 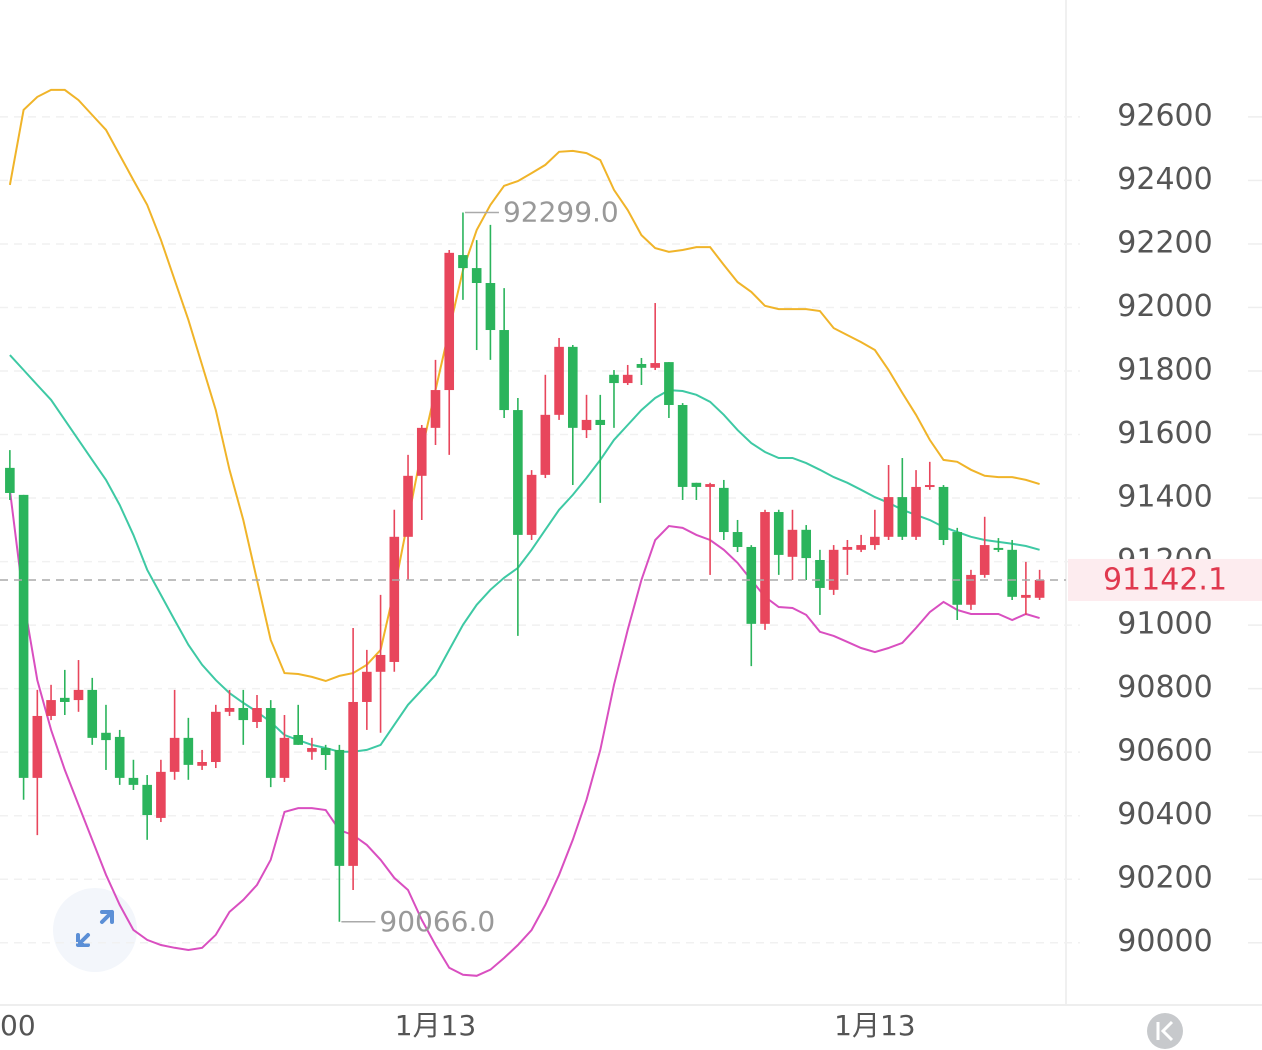 What do you see at coordinates (1164, 751) in the screenshot?
I see `y-tick-label: 90600` at bounding box center [1164, 751].